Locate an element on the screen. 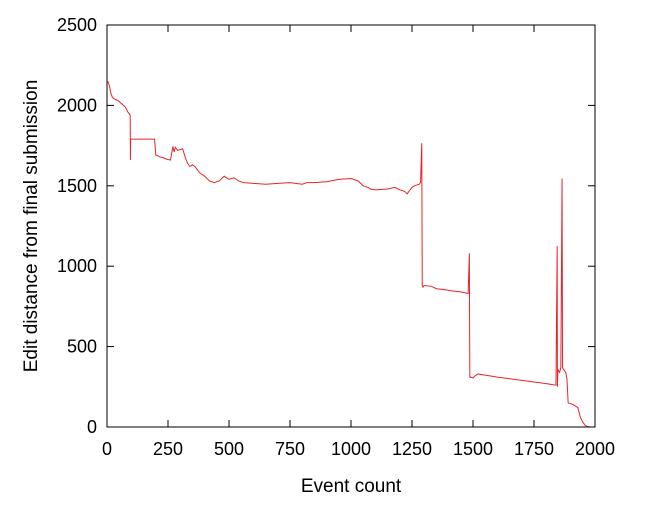  x-tick-label: 1000 is located at coordinates (351, 449).